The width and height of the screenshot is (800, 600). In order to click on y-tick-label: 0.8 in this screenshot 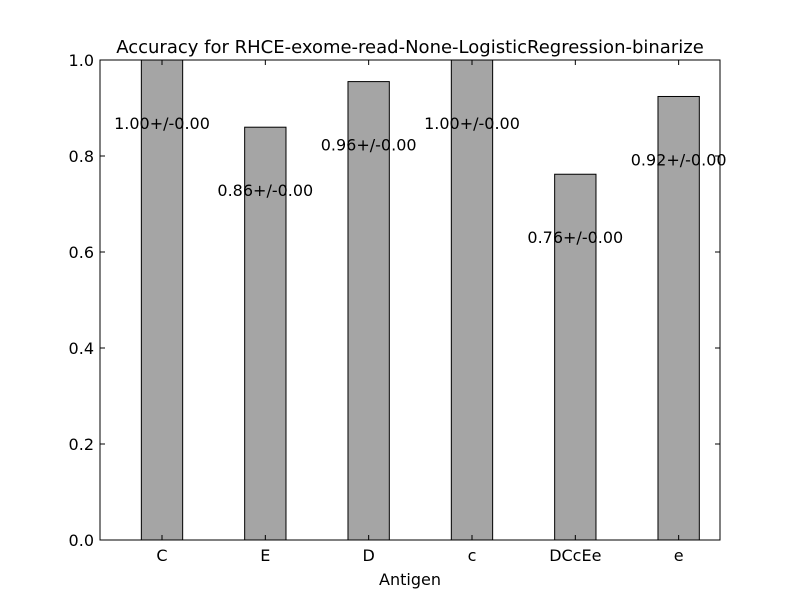, I will do `click(81, 156)`.